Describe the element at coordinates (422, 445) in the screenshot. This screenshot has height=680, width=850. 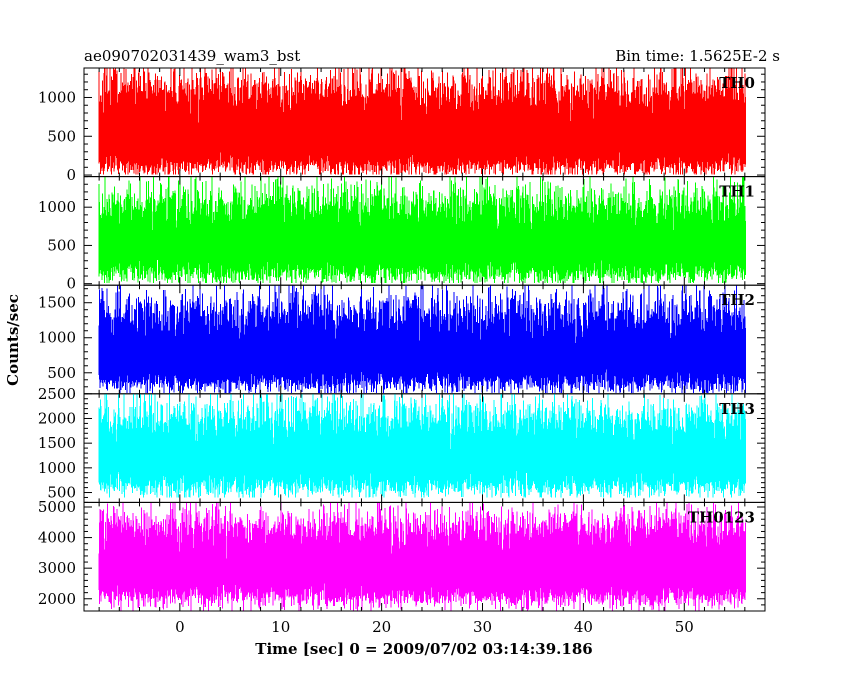
I see `series-th3` at that location.